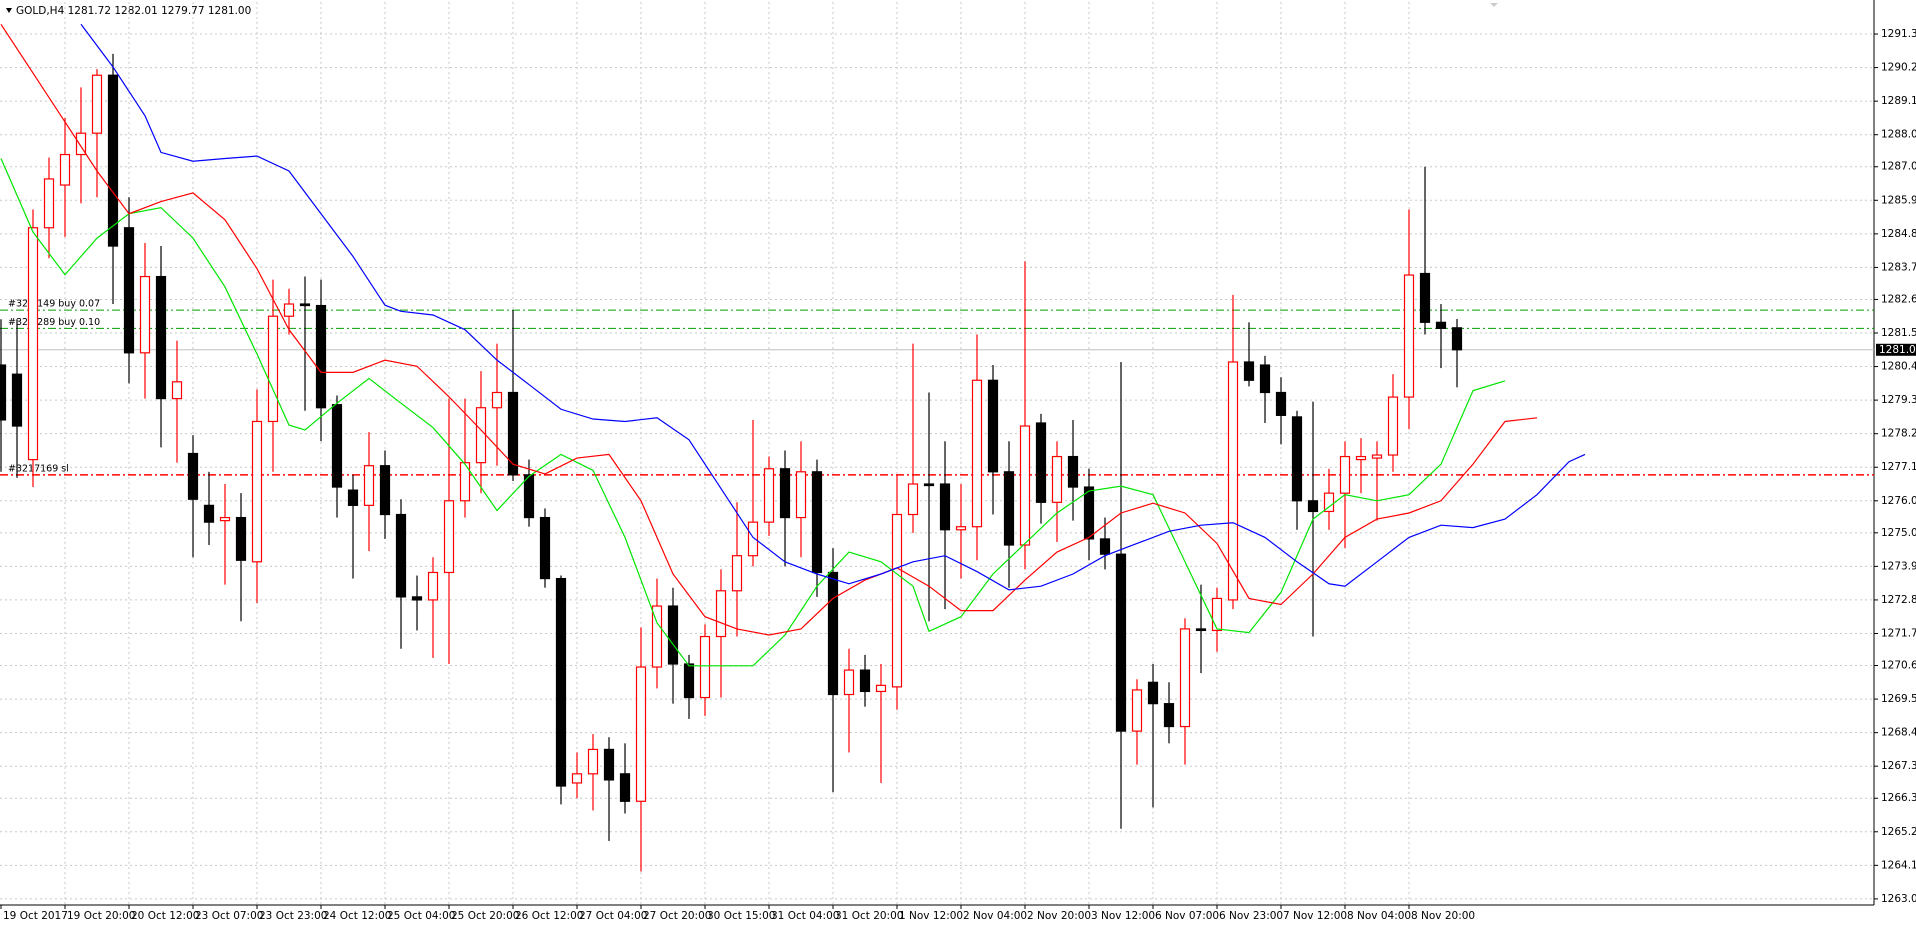 The image size is (1916, 925). What do you see at coordinates (805, 916) in the screenshot?
I see `x-tick-label: 31 Oct 04:00` at bounding box center [805, 916].